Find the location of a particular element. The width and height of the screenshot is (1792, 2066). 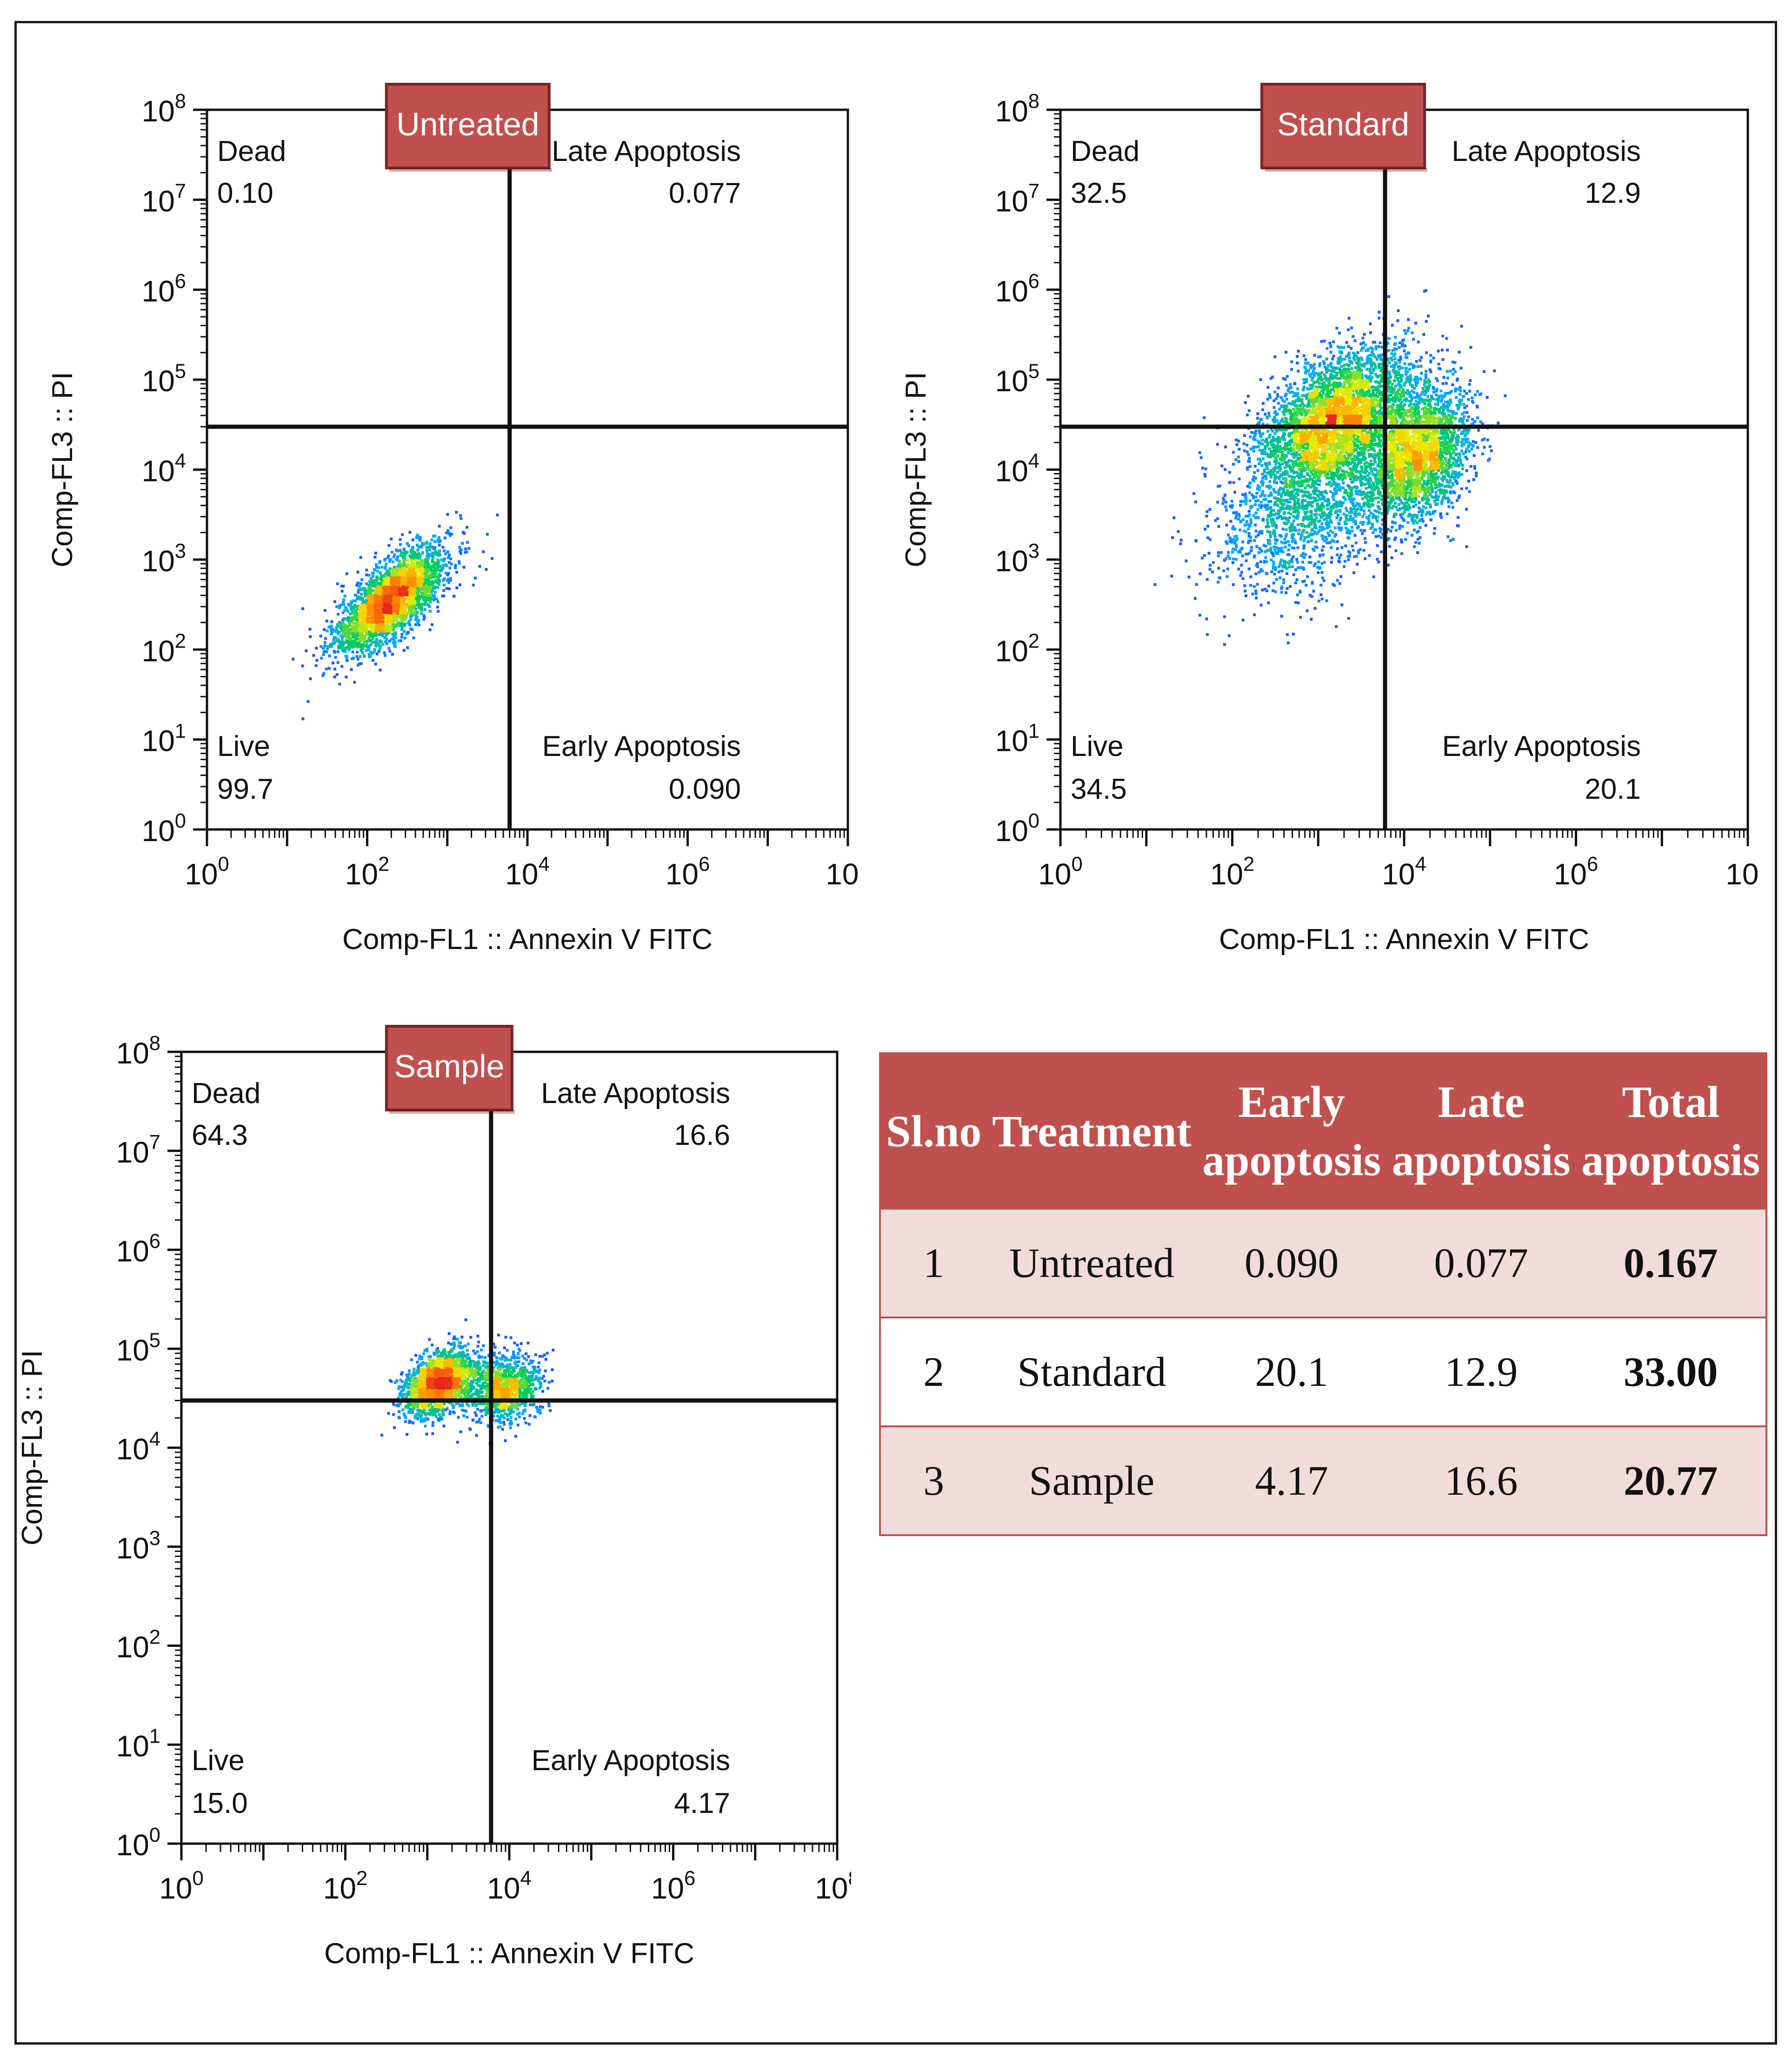

treatment-tag-shadow is located at coordinates (471, 170).